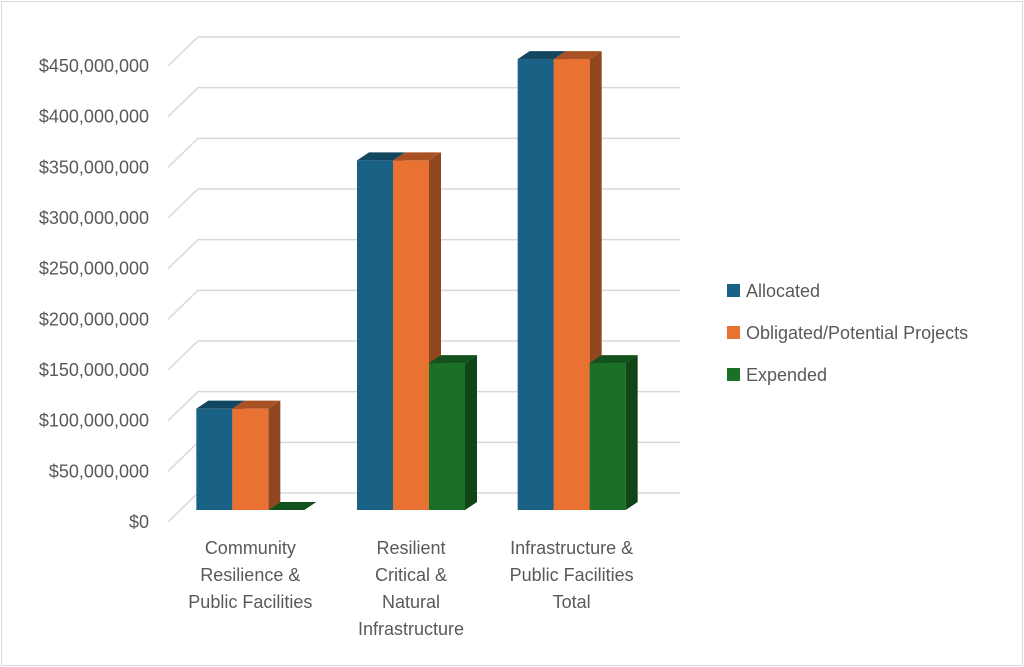  What do you see at coordinates (94, 370) in the screenshot?
I see `y-tick-label: $150,000,000` at bounding box center [94, 370].